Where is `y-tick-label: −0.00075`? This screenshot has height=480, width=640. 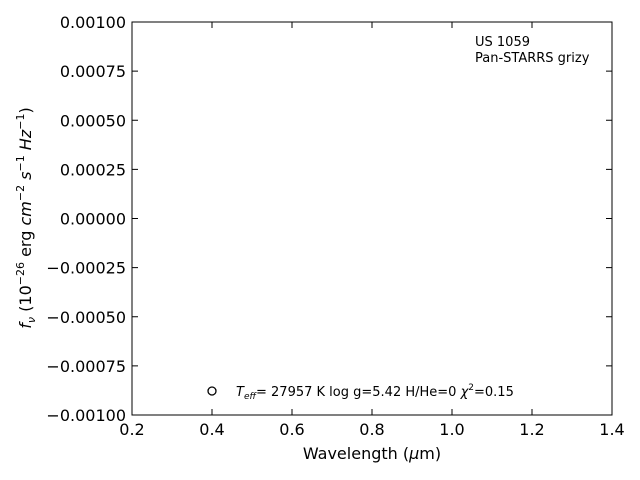 y-tick-label: −0.00075 is located at coordinates (86, 366).